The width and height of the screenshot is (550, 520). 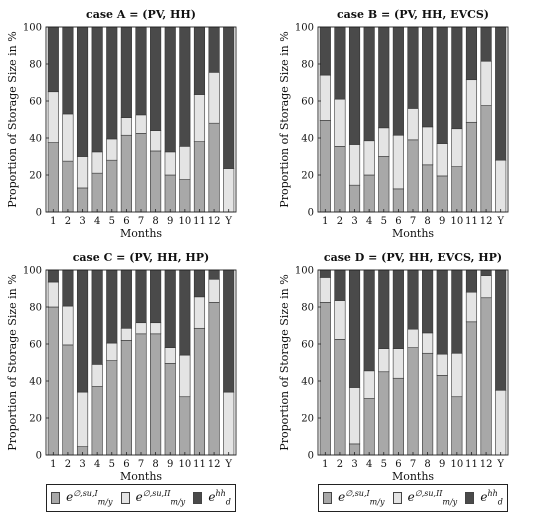 I want to click on x-tick-label: 9, so click(x=442, y=221).